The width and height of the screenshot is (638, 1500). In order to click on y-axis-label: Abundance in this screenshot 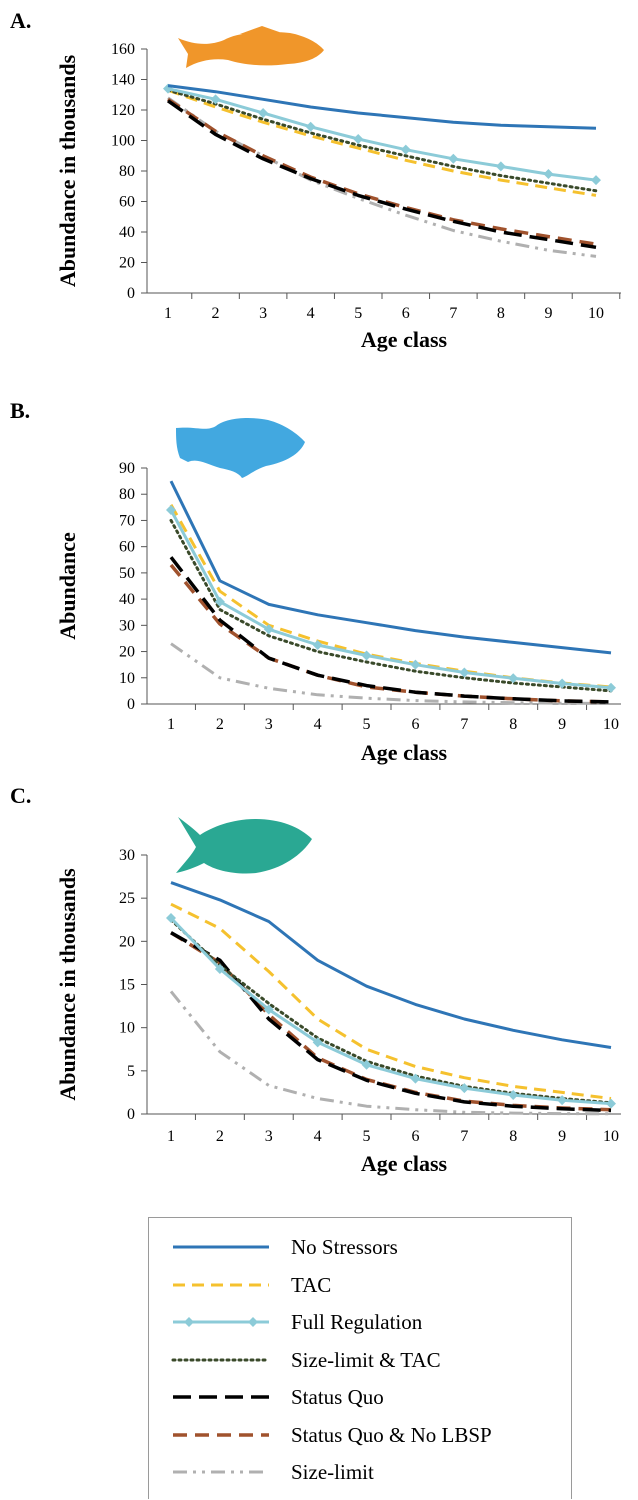, I will do `click(67, 586)`.